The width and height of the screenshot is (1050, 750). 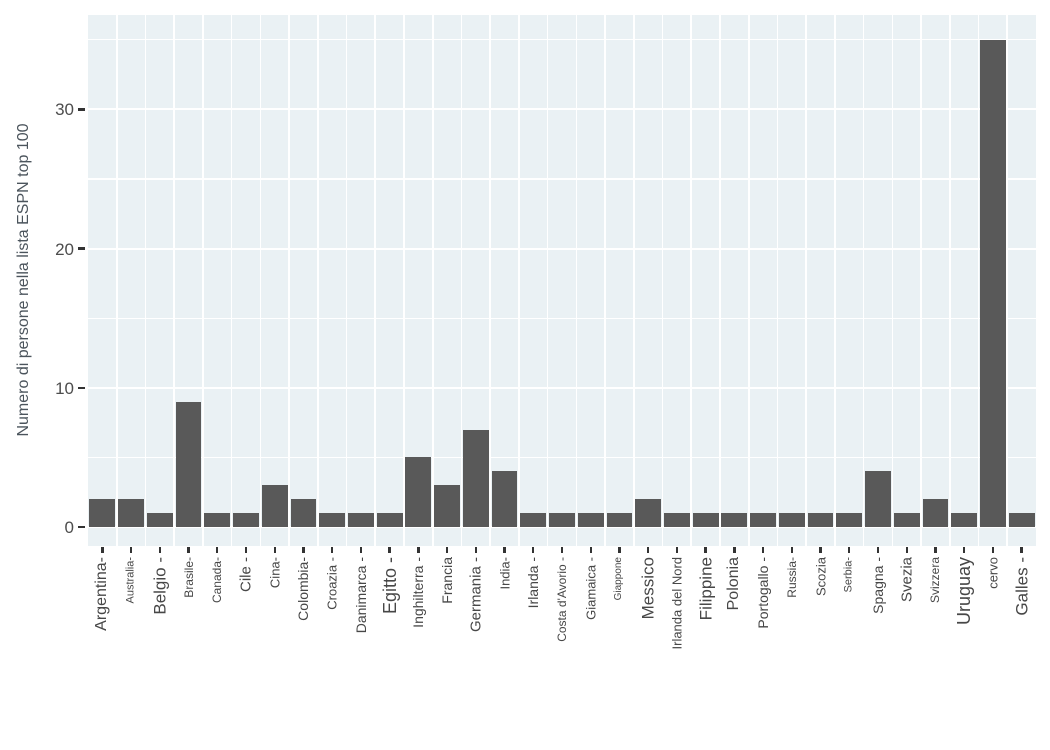 What do you see at coordinates (131, 513) in the screenshot?
I see `bar-Australia` at bounding box center [131, 513].